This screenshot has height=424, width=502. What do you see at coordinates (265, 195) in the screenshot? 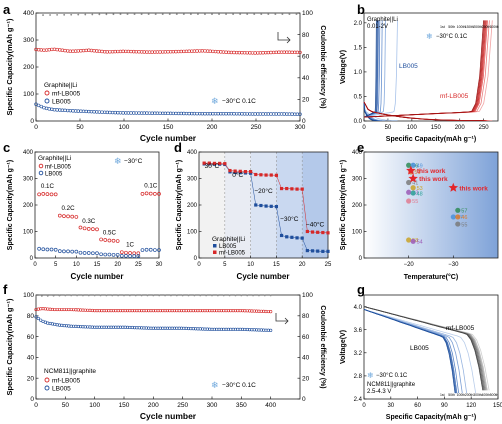
I see `temperature-labels-d: 30°C 0°C −20°C −30°C −40°C` at bounding box center [265, 195].